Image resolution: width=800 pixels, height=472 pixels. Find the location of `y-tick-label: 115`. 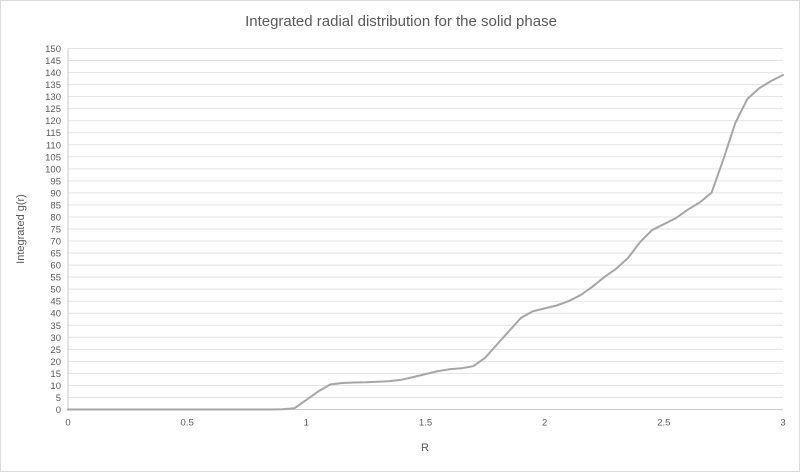

y-tick-label: 115 is located at coordinates (53, 133).